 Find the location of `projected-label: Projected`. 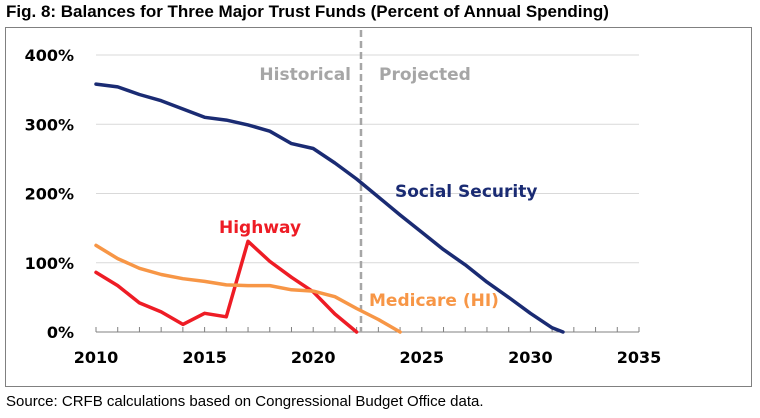

projected-label: Projected is located at coordinates (425, 75).